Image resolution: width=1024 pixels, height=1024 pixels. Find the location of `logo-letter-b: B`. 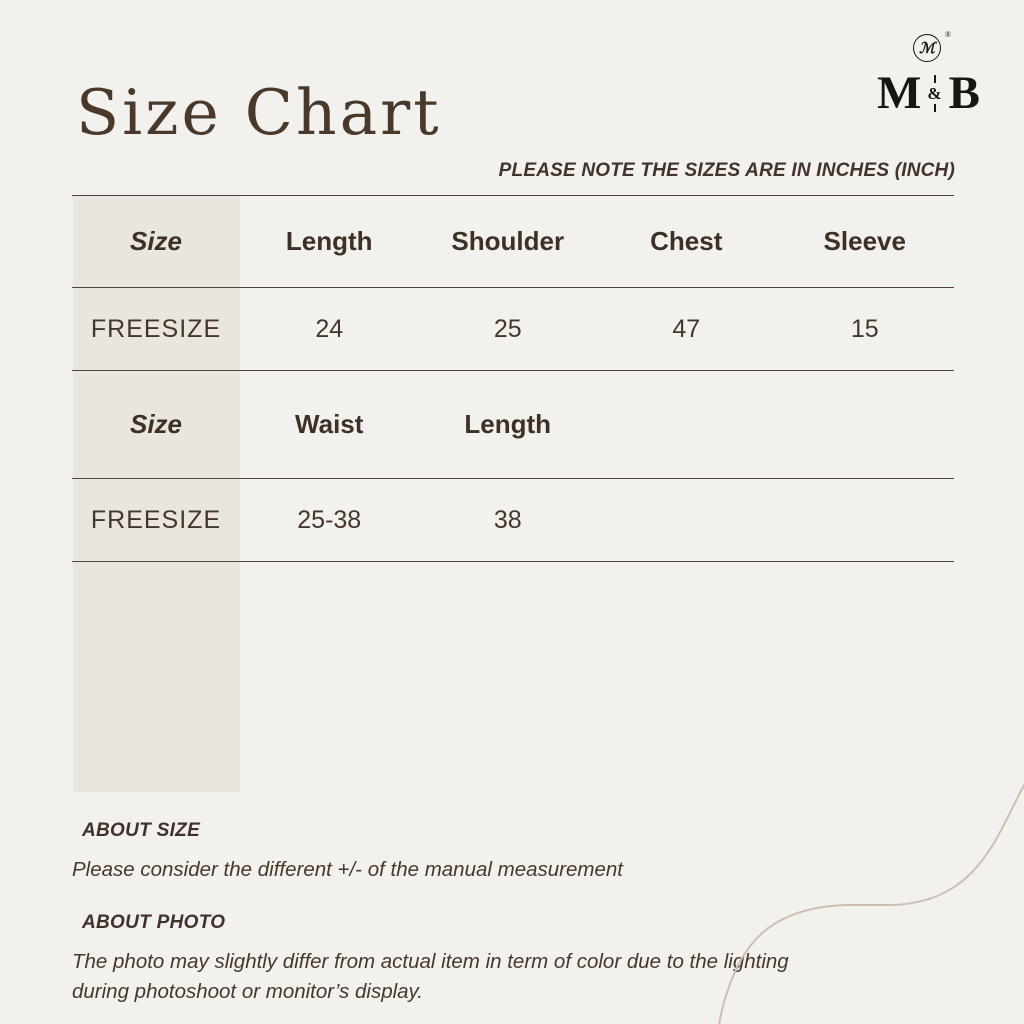

logo-letter-b: B is located at coordinates (964, 93).